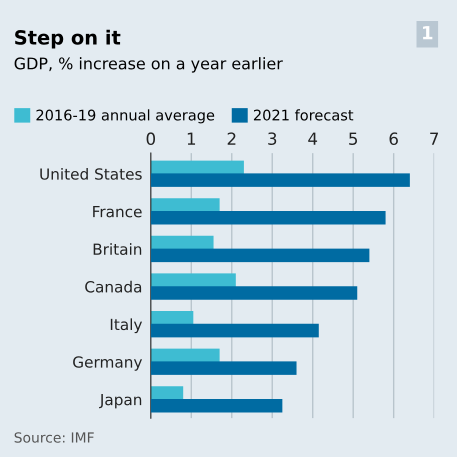 The width and height of the screenshot is (457, 457). I want to click on y-tick-label: France, so click(117, 212).